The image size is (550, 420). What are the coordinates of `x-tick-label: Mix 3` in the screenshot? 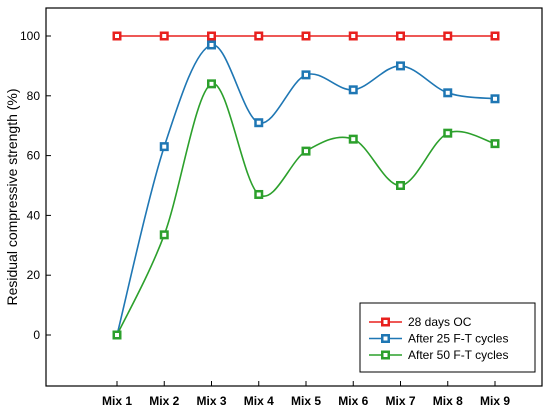 It's located at (211, 401).